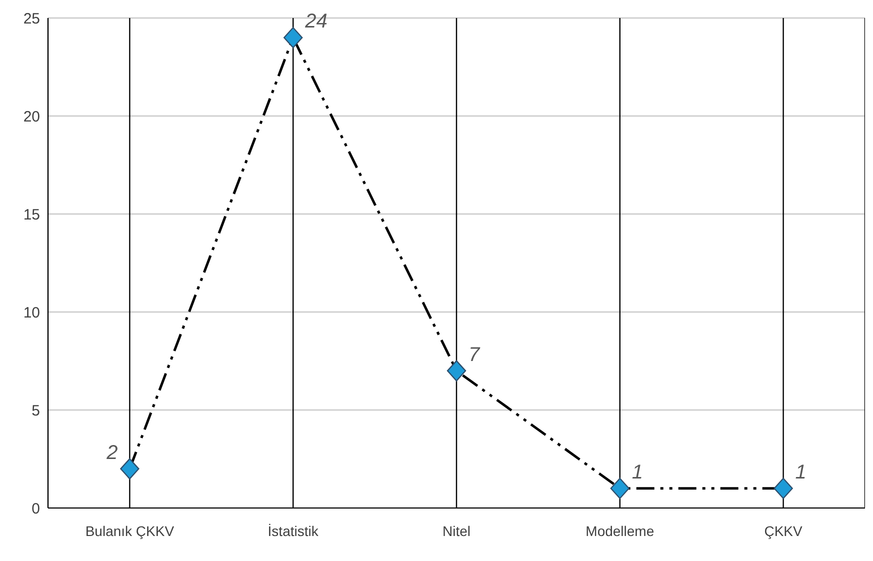  Describe the element at coordinates (620, 530) in the screenshot. I see `x-tick-label: Modelleme` at that location.